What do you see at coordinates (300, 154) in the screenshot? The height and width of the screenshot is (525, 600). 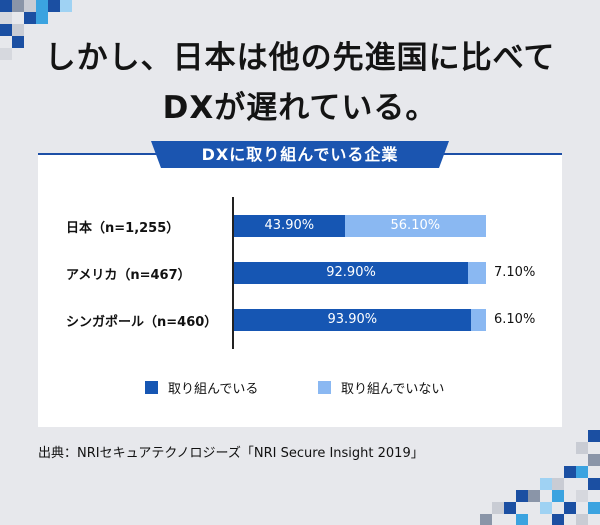 I see `chart-title: DXに取り組んでいる企業` at bounding box center [300, 154].